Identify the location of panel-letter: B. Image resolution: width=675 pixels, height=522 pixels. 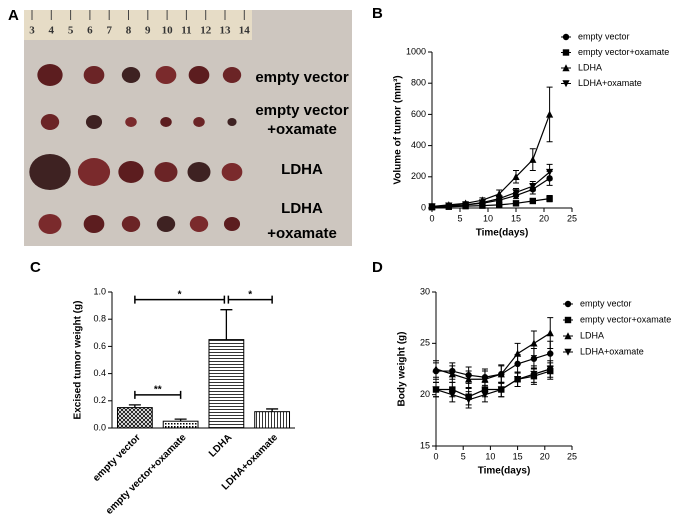
(377, 13).